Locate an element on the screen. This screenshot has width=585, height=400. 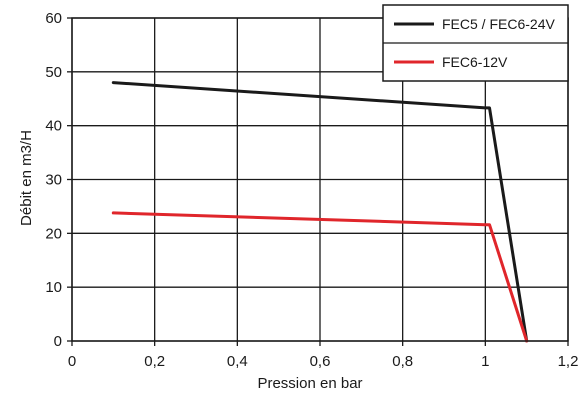
x-tick-label: 1 is located at coordinates (485, 361).